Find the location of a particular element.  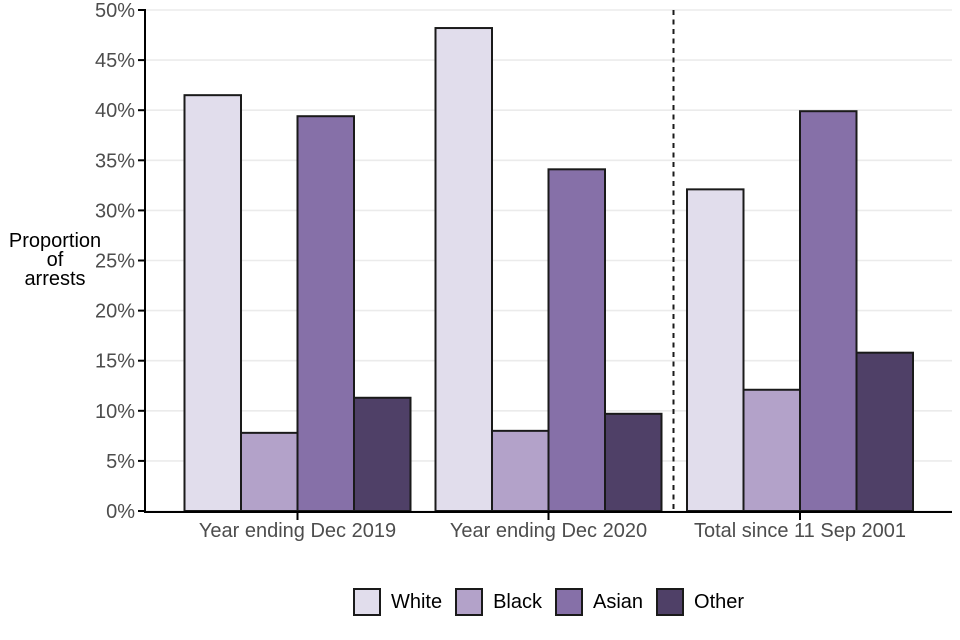

legend-label-white: White is located at coordinates (416, 601).